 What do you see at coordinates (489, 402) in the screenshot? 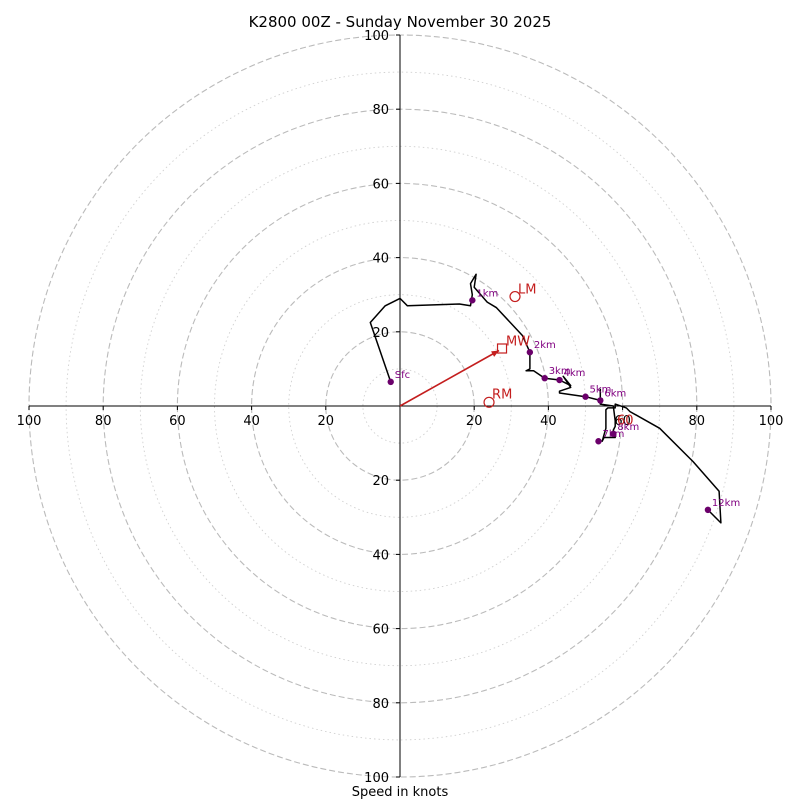
I see `right-mover-marker` at bounding box center [489, 402].